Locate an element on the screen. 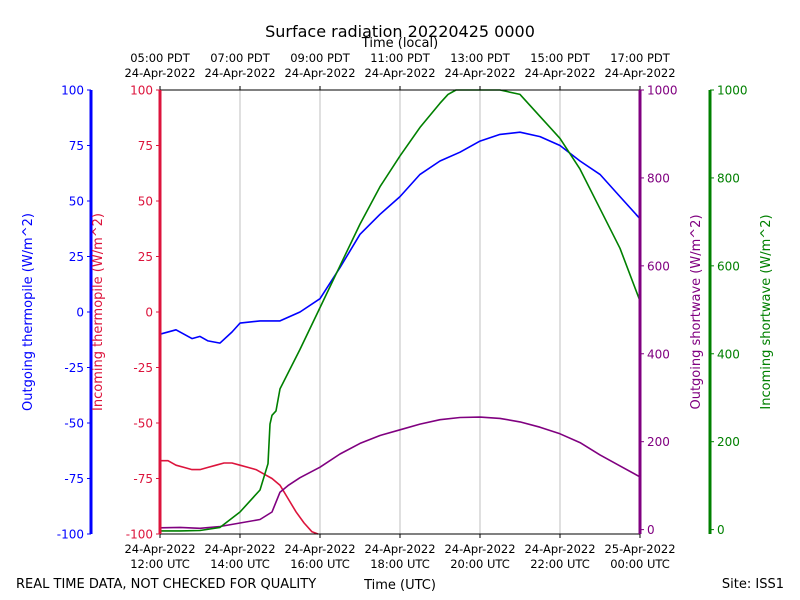 Image resolution: width=800 pixels, height=600 pixels. footer-quality-note: REAL TIME DATA, NOT CHECKED FOR QUALITY is located at coordinates (166, 584).